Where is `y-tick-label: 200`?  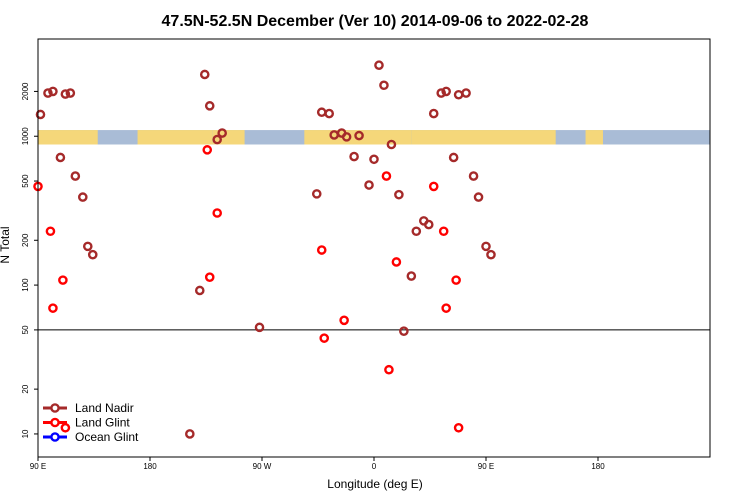 y-tick-label: 200 is located at coordinates (25, 240).